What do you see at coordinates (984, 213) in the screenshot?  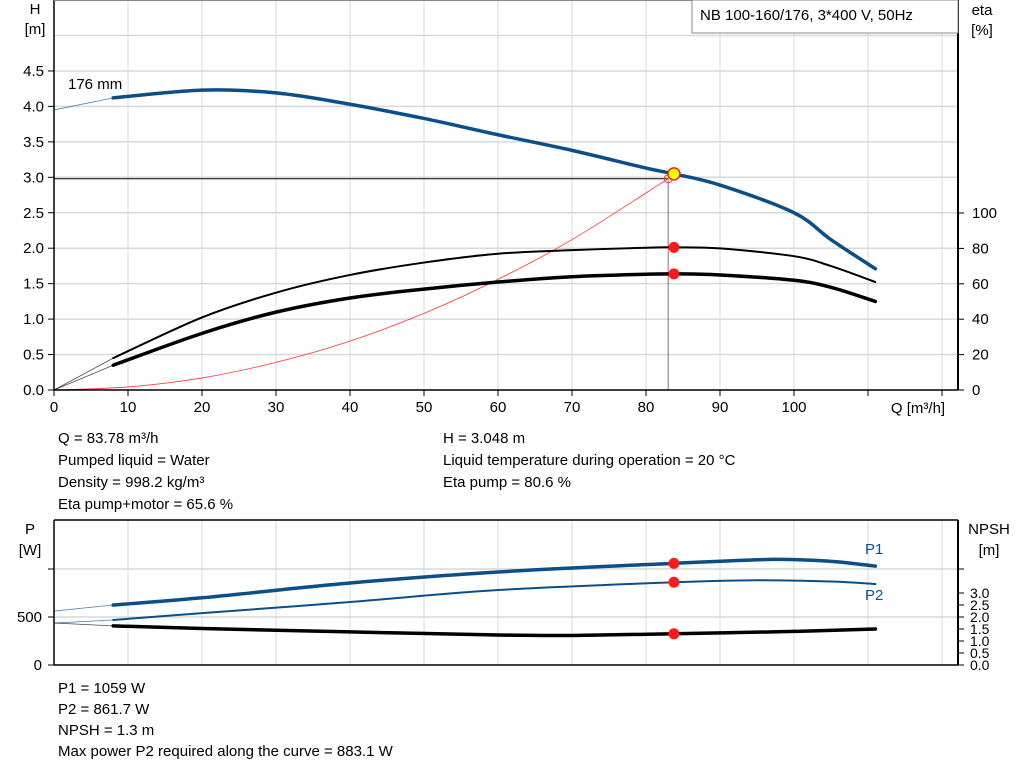 I see `eta-tick-label: 100` at bounding box center [984, 213].